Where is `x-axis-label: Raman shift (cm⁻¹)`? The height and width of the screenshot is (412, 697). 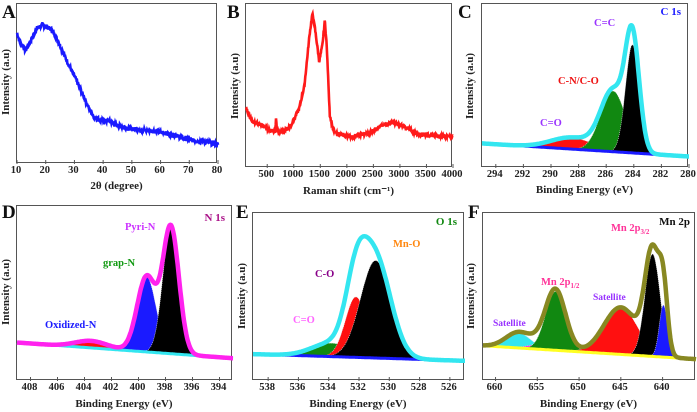 x-axis-label: Raman shift (cm⁻¹) is located at coordinates (348, 191).